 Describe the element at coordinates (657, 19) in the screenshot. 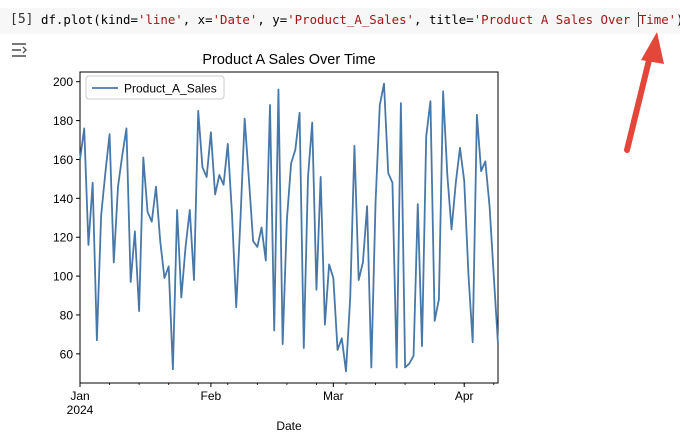

I see `code-string-after-cursor: Time'` at that location.